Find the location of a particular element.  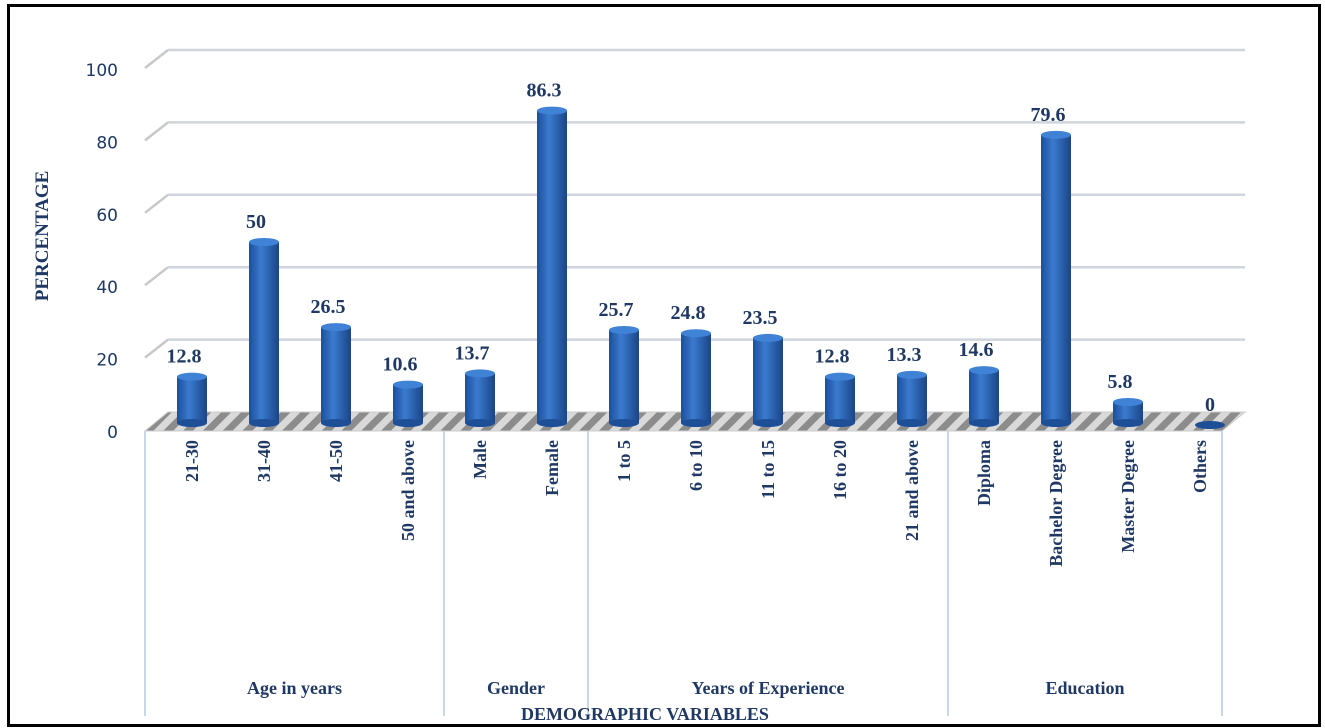

data-label: 24.8 is located at coordinates (688, 313).